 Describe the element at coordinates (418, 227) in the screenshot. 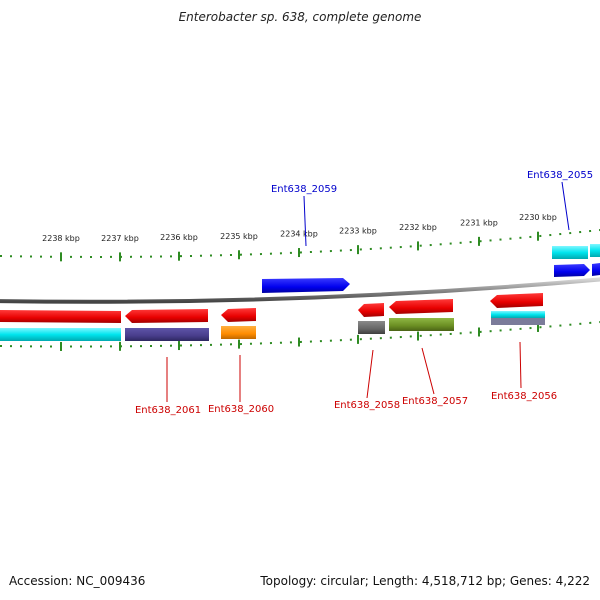

I see `ruler-label: 2232 kbp` at that location.